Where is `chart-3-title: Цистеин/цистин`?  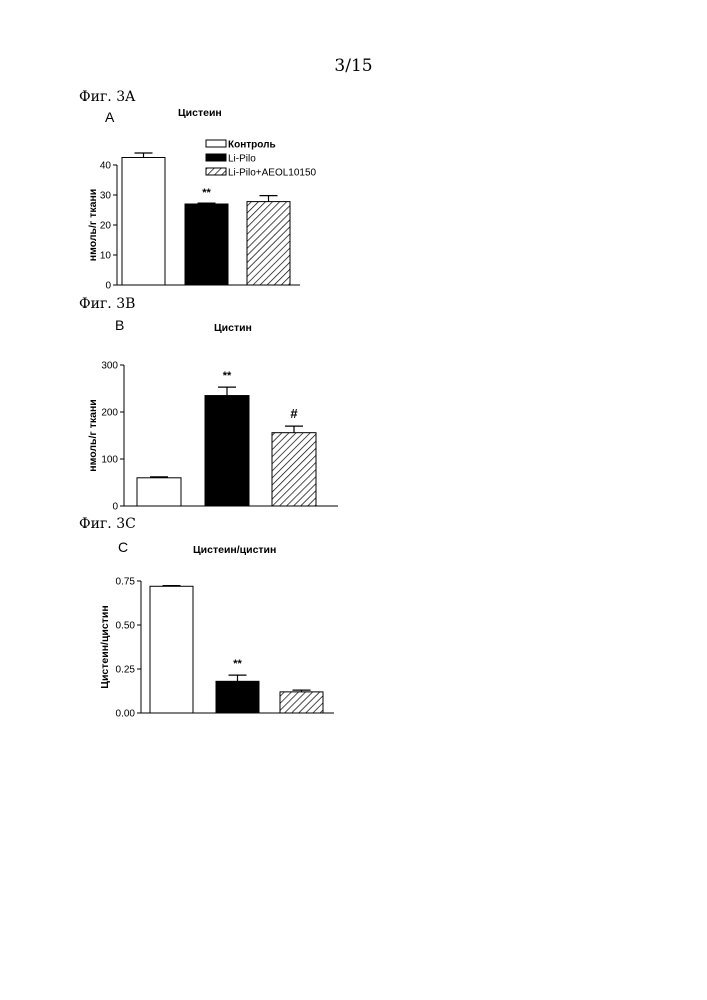
chart-3-title: Цистеин/цистин is located at coordinates (234, 550).